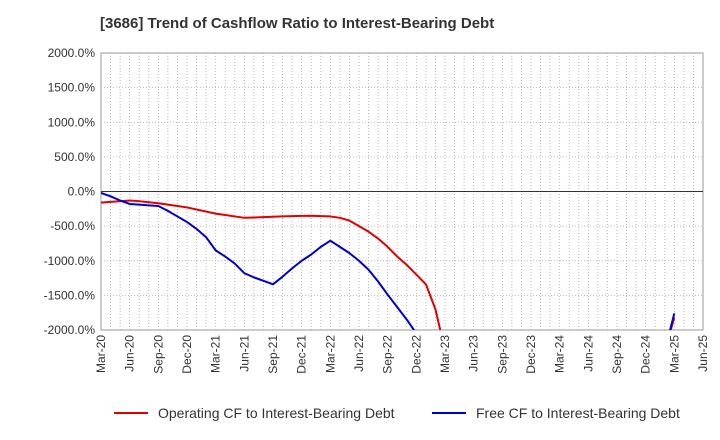 Image resolution: width=720 pixels, height=440 pixels. What do you see at coordinates (560, 354) in the screenshot?
I see `x-tick-label: Mar-24` at bounding box center [560, 354].